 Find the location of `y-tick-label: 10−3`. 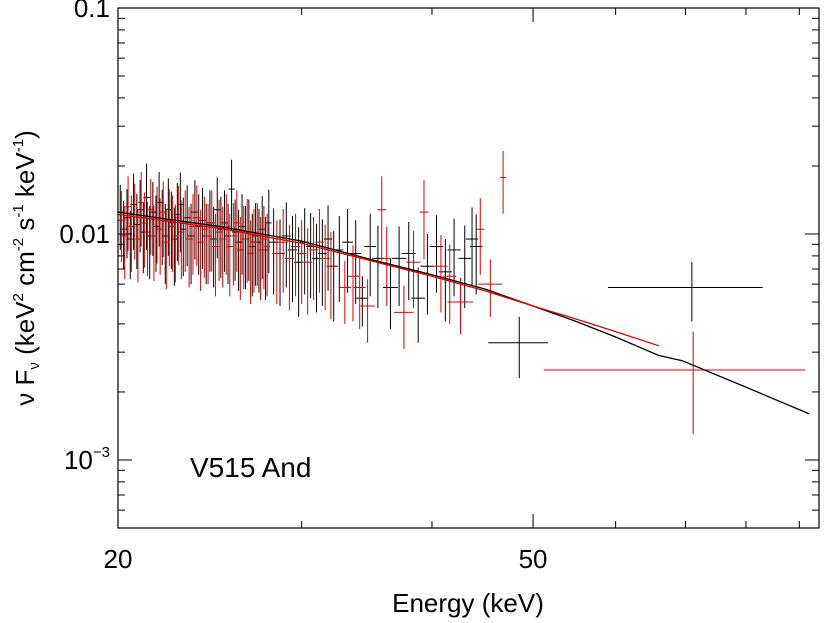

y-tick-label: 10−3 is located at coordinates (87, 459).